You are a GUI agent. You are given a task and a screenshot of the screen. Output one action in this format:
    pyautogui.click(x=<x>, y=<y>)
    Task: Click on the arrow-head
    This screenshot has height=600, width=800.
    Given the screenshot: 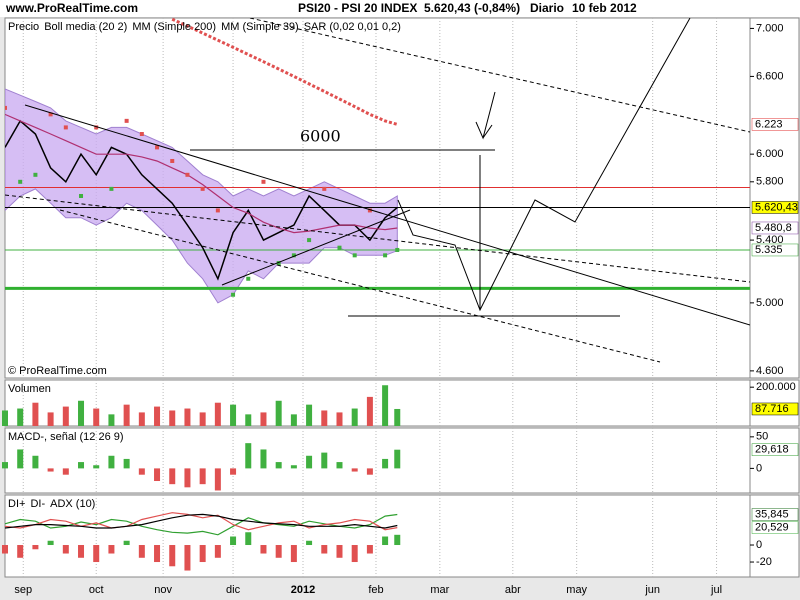 What is the action you would take?
    pyautogui.click(x=487, y=131)
    